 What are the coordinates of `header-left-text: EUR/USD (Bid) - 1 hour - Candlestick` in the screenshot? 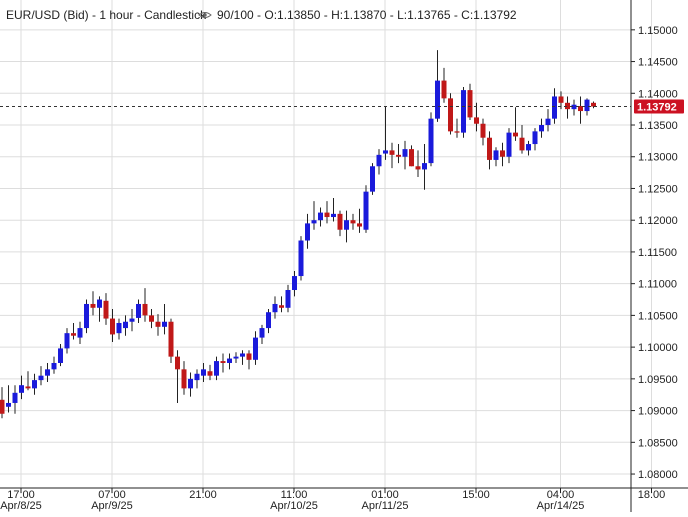 It's located at (106, 15).